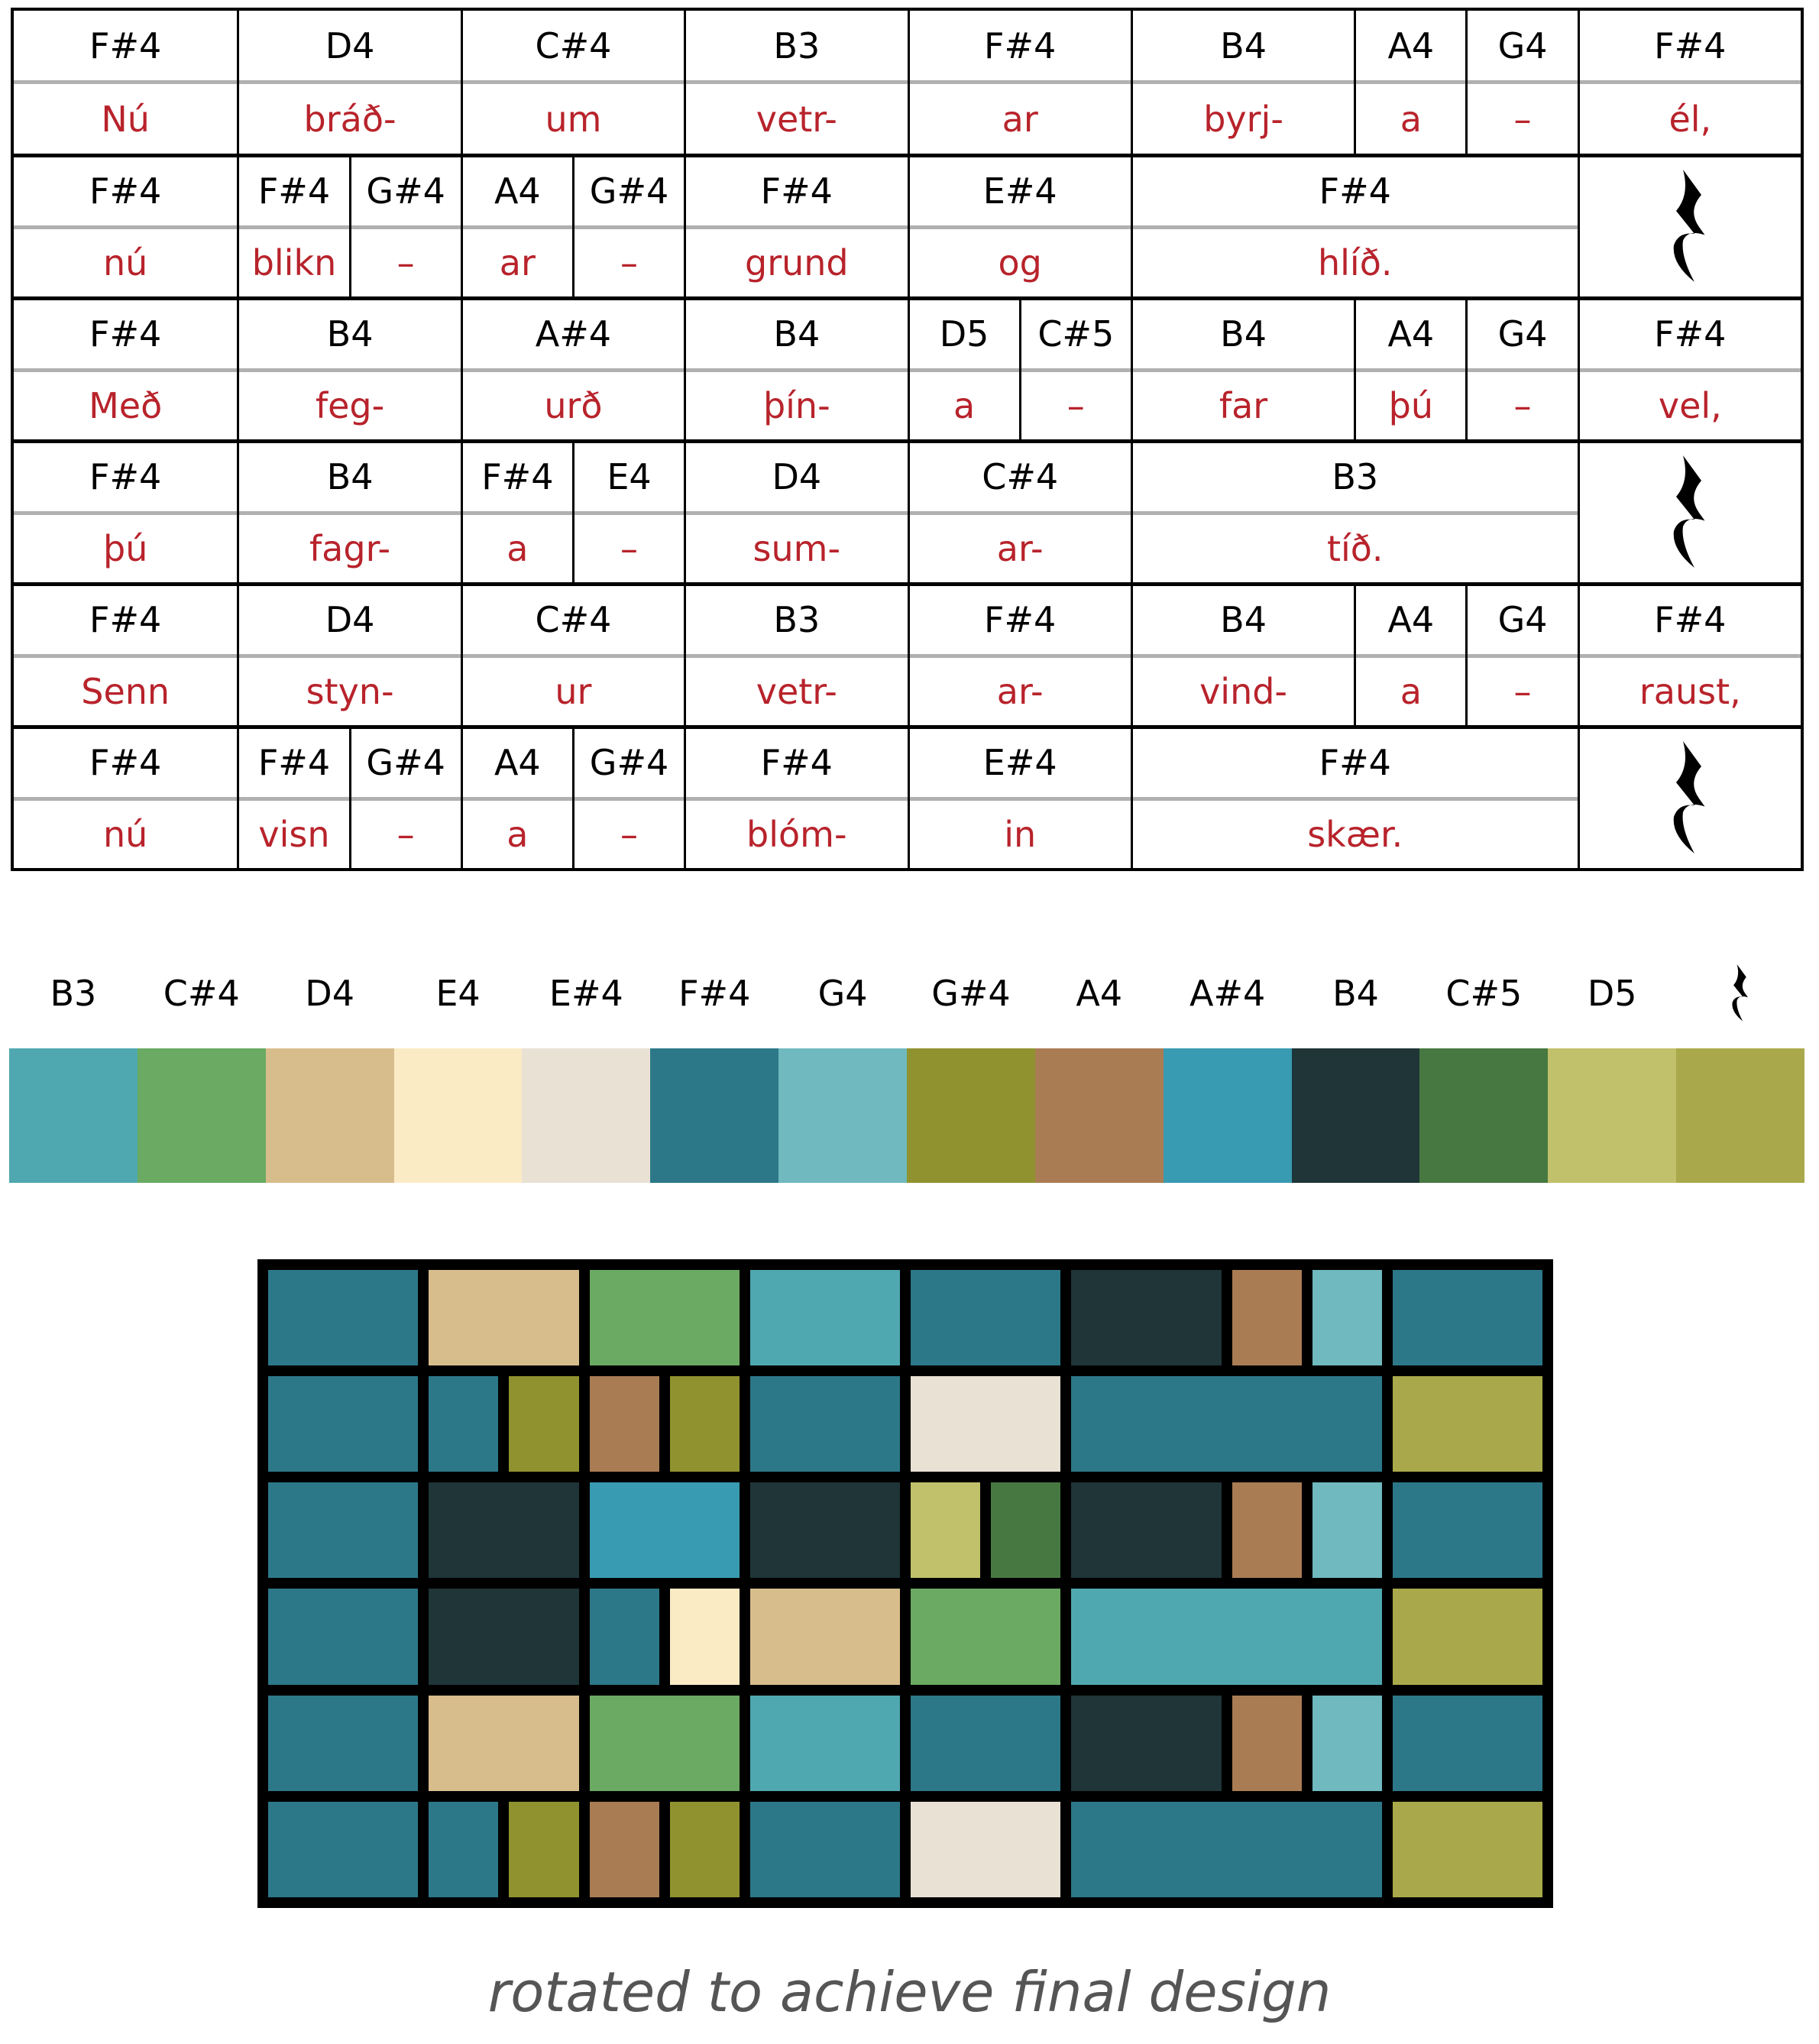 Image resolution: width=1819 pixels, height=2044 pixels. I want to click on legend-label: G#4, so click(971, 993).